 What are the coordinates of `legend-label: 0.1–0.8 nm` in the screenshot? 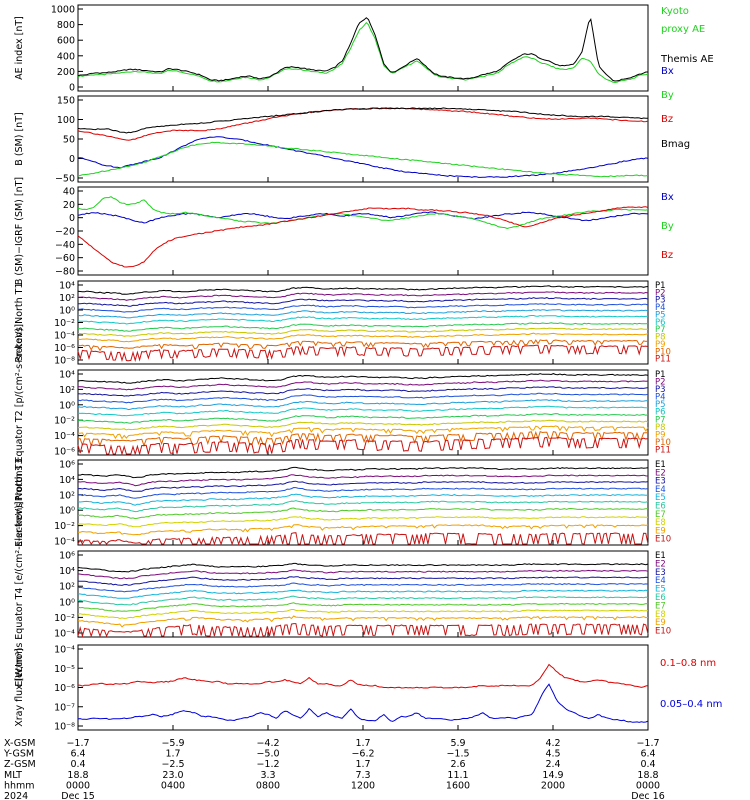 It's located at (688, 663).